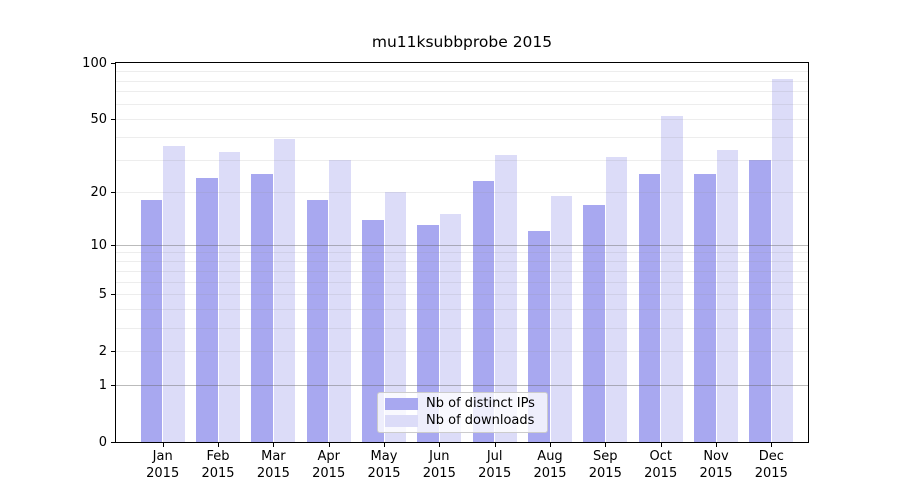  I want to click on y-tick-label-0: 0, so click(102, 442).